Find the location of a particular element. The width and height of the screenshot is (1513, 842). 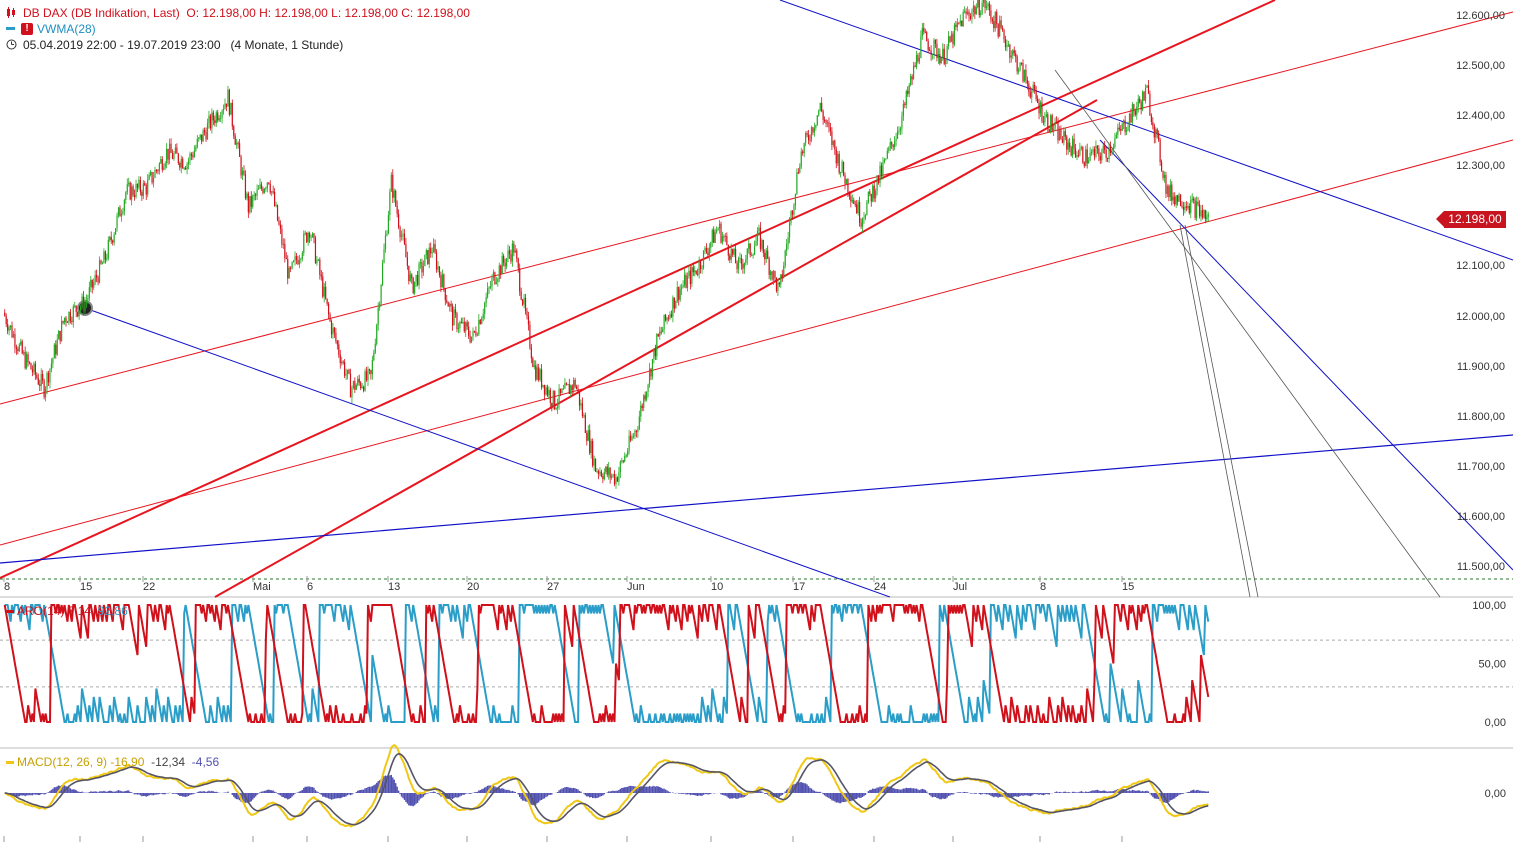

aroon-legend: ARO(14) 7,14 92,86 is located at coordinates (67, 611).